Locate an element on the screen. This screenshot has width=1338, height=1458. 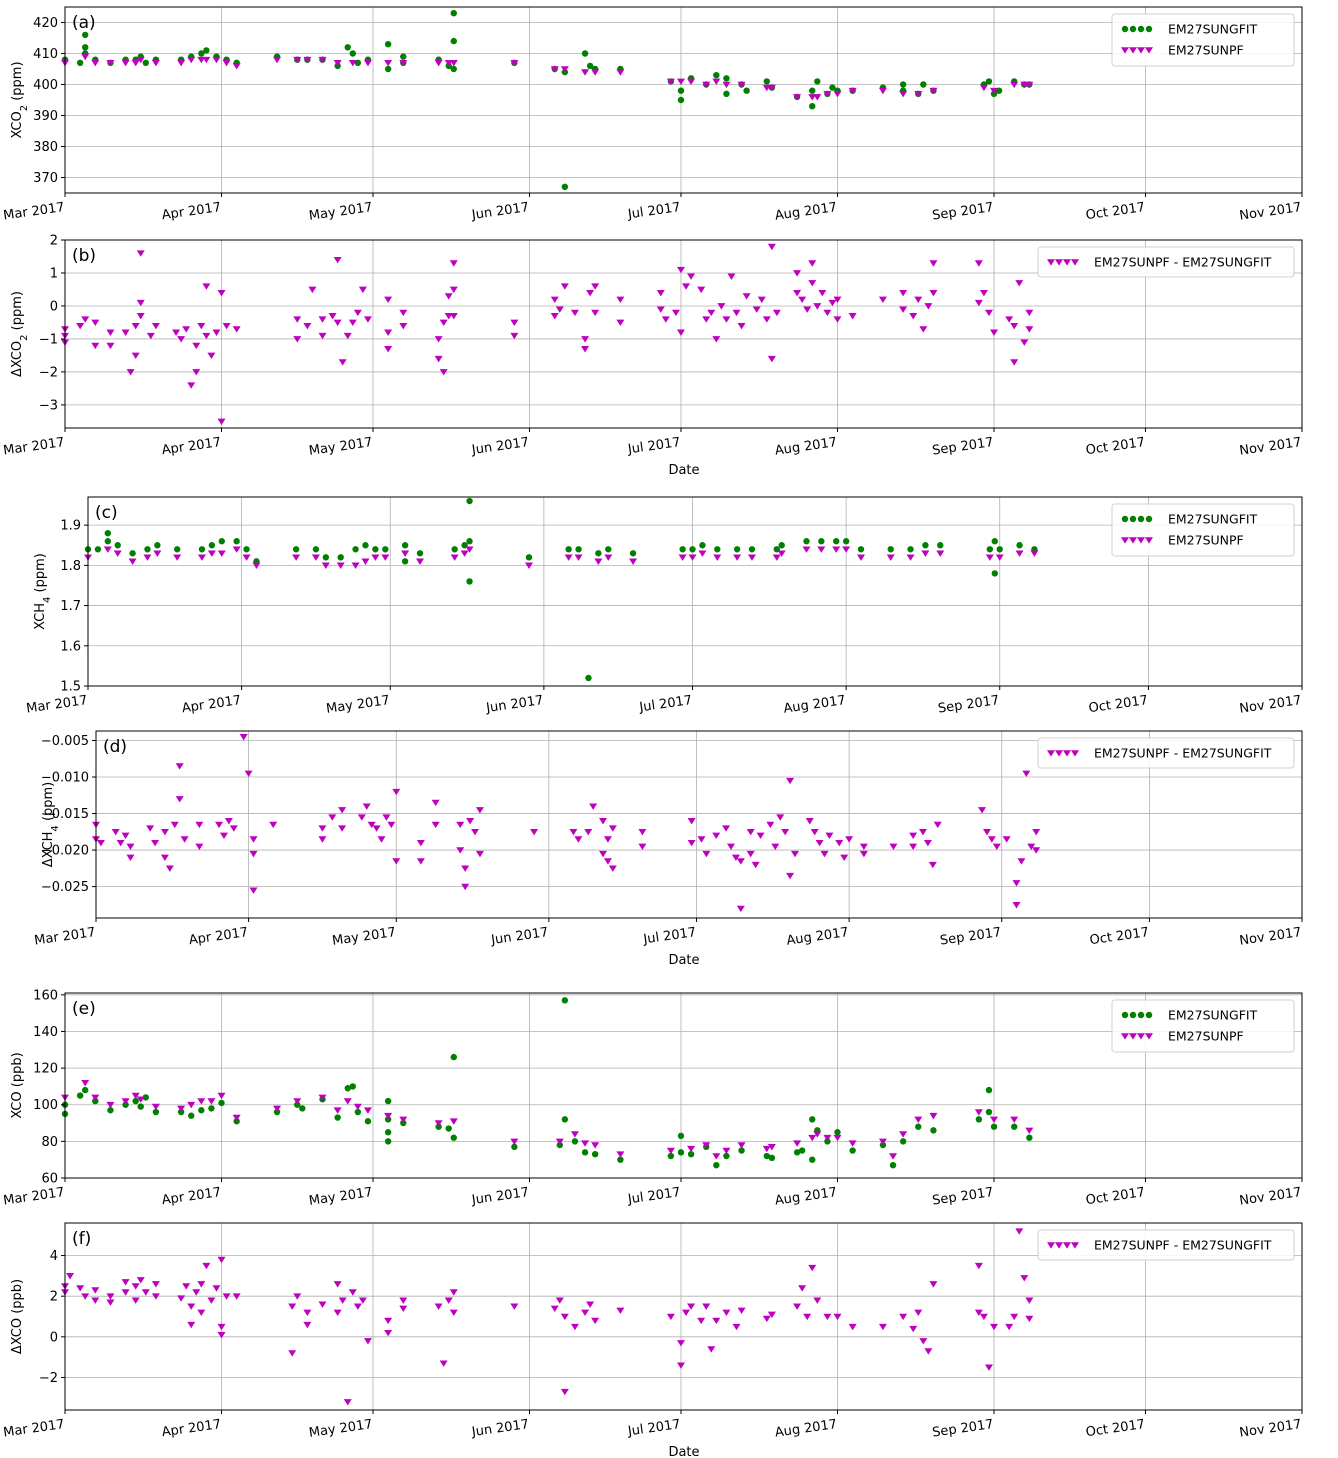
y-tick-label: 160 is located at coordinates (45, 995).